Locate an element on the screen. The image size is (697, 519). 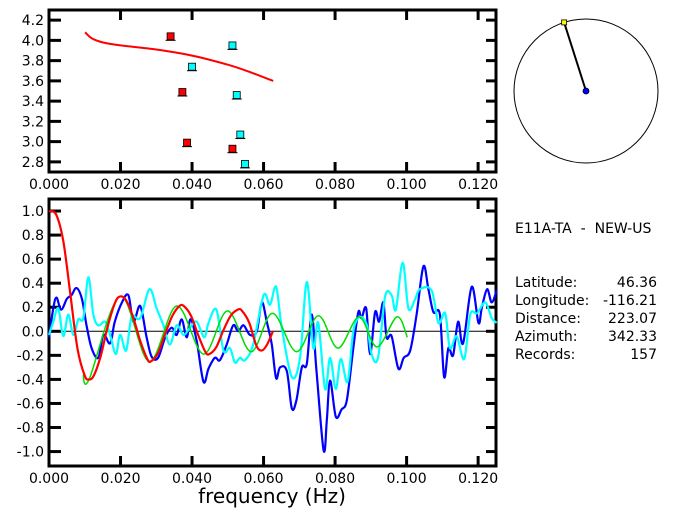
info-row: Azimuth: 342.33 is located at coordinates (586, 337).